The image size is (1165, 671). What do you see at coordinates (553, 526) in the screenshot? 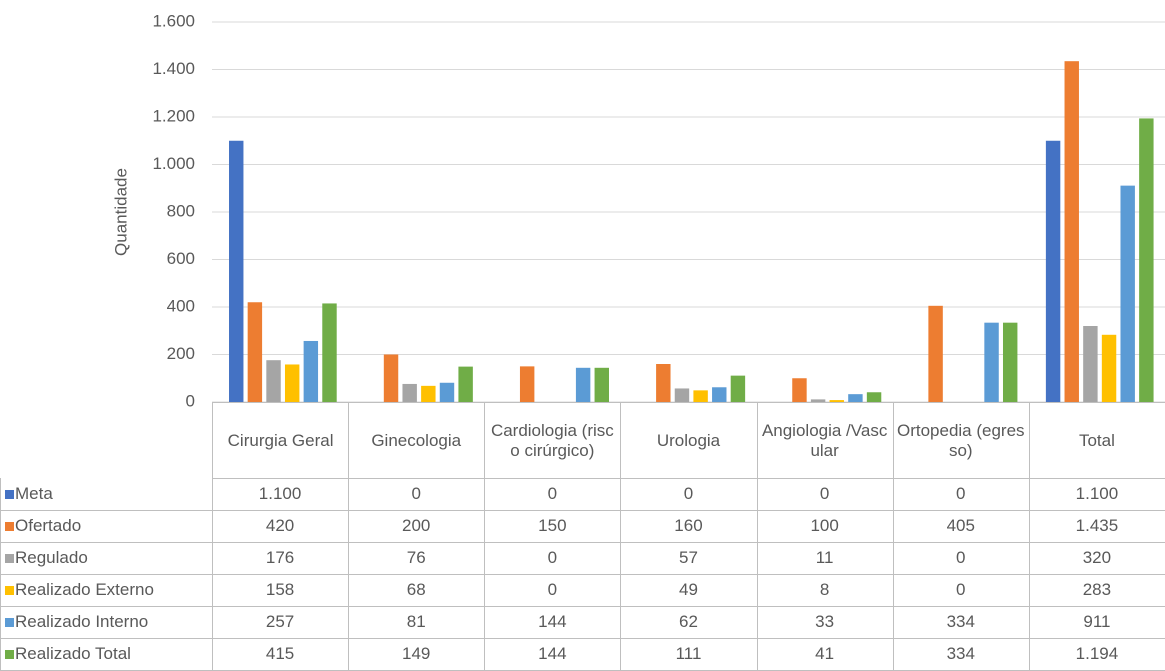
I see `table-value: 150` at bounding box center [553, 526].